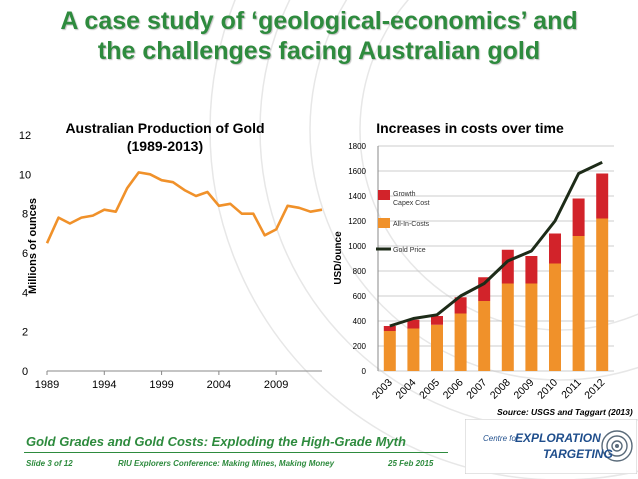 Image resolution: width=638 pixels, height=479 pixels. Describe the element at coordinates (236, 452) in the screenshot. I see `footer-divider` at that location.